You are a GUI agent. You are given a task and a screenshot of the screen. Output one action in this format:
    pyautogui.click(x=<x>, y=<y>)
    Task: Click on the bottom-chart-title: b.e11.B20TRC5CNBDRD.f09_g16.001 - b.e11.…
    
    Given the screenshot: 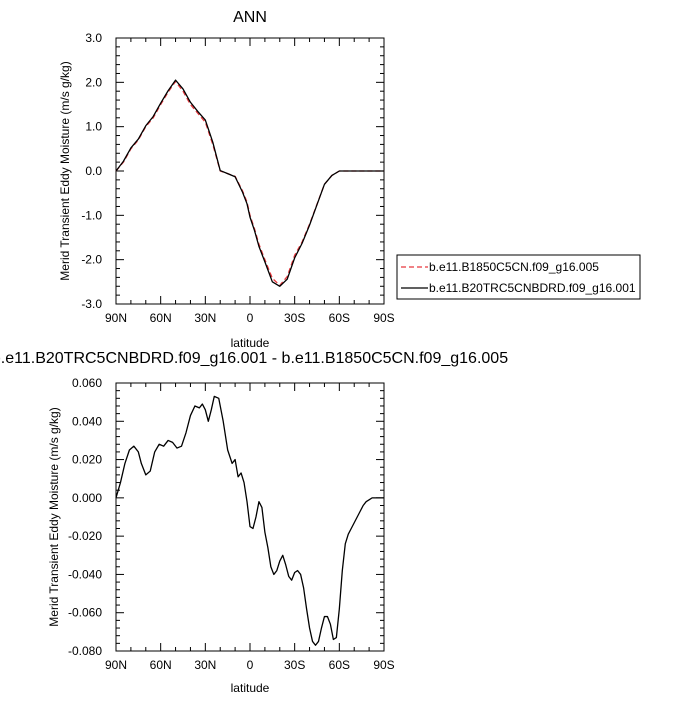 What is the action you would take?
    pyautogui.click(x=254, y=358)
    